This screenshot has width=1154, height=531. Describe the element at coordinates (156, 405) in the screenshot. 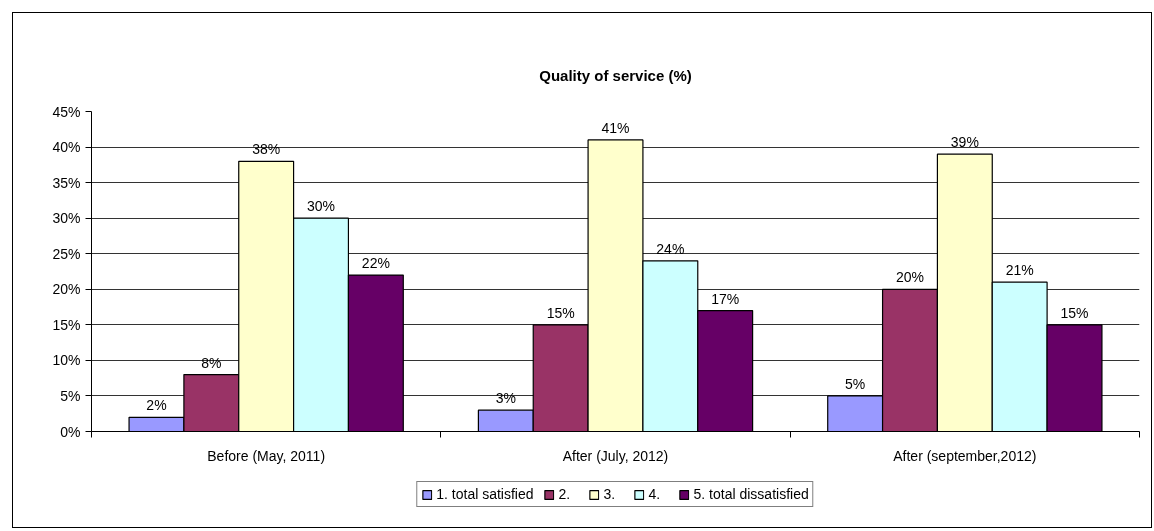

I see `data-label: 2%` at that location.